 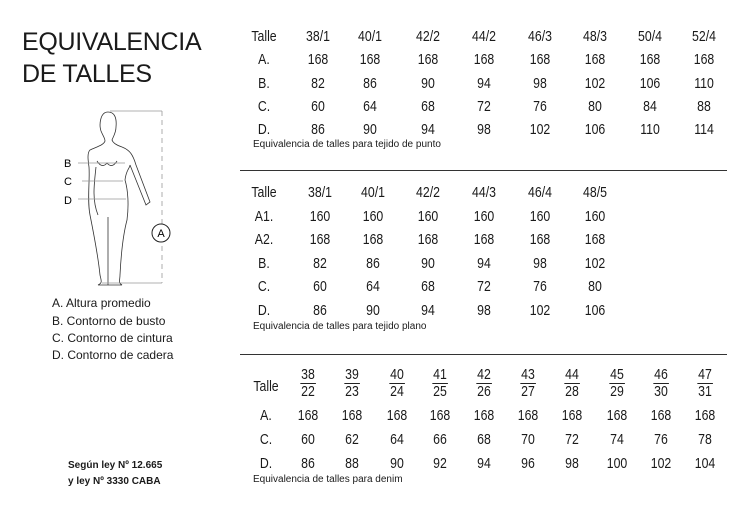 I want to click on size-denominator: 29, so click(x=617, y=391).